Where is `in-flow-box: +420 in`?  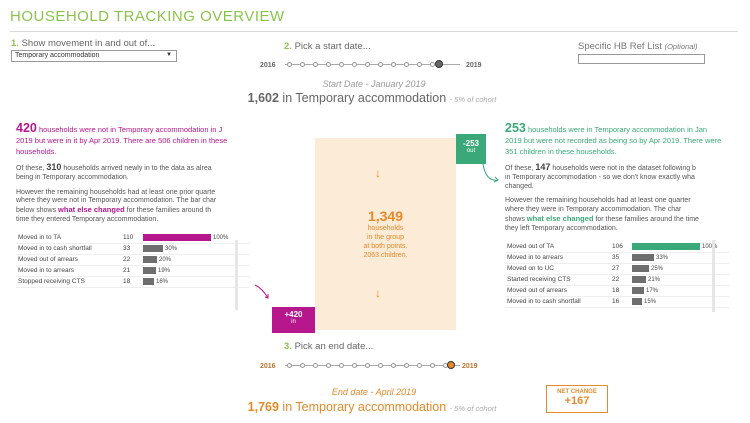
in-flow-box: +420 in is located at coordinates (293, 320).